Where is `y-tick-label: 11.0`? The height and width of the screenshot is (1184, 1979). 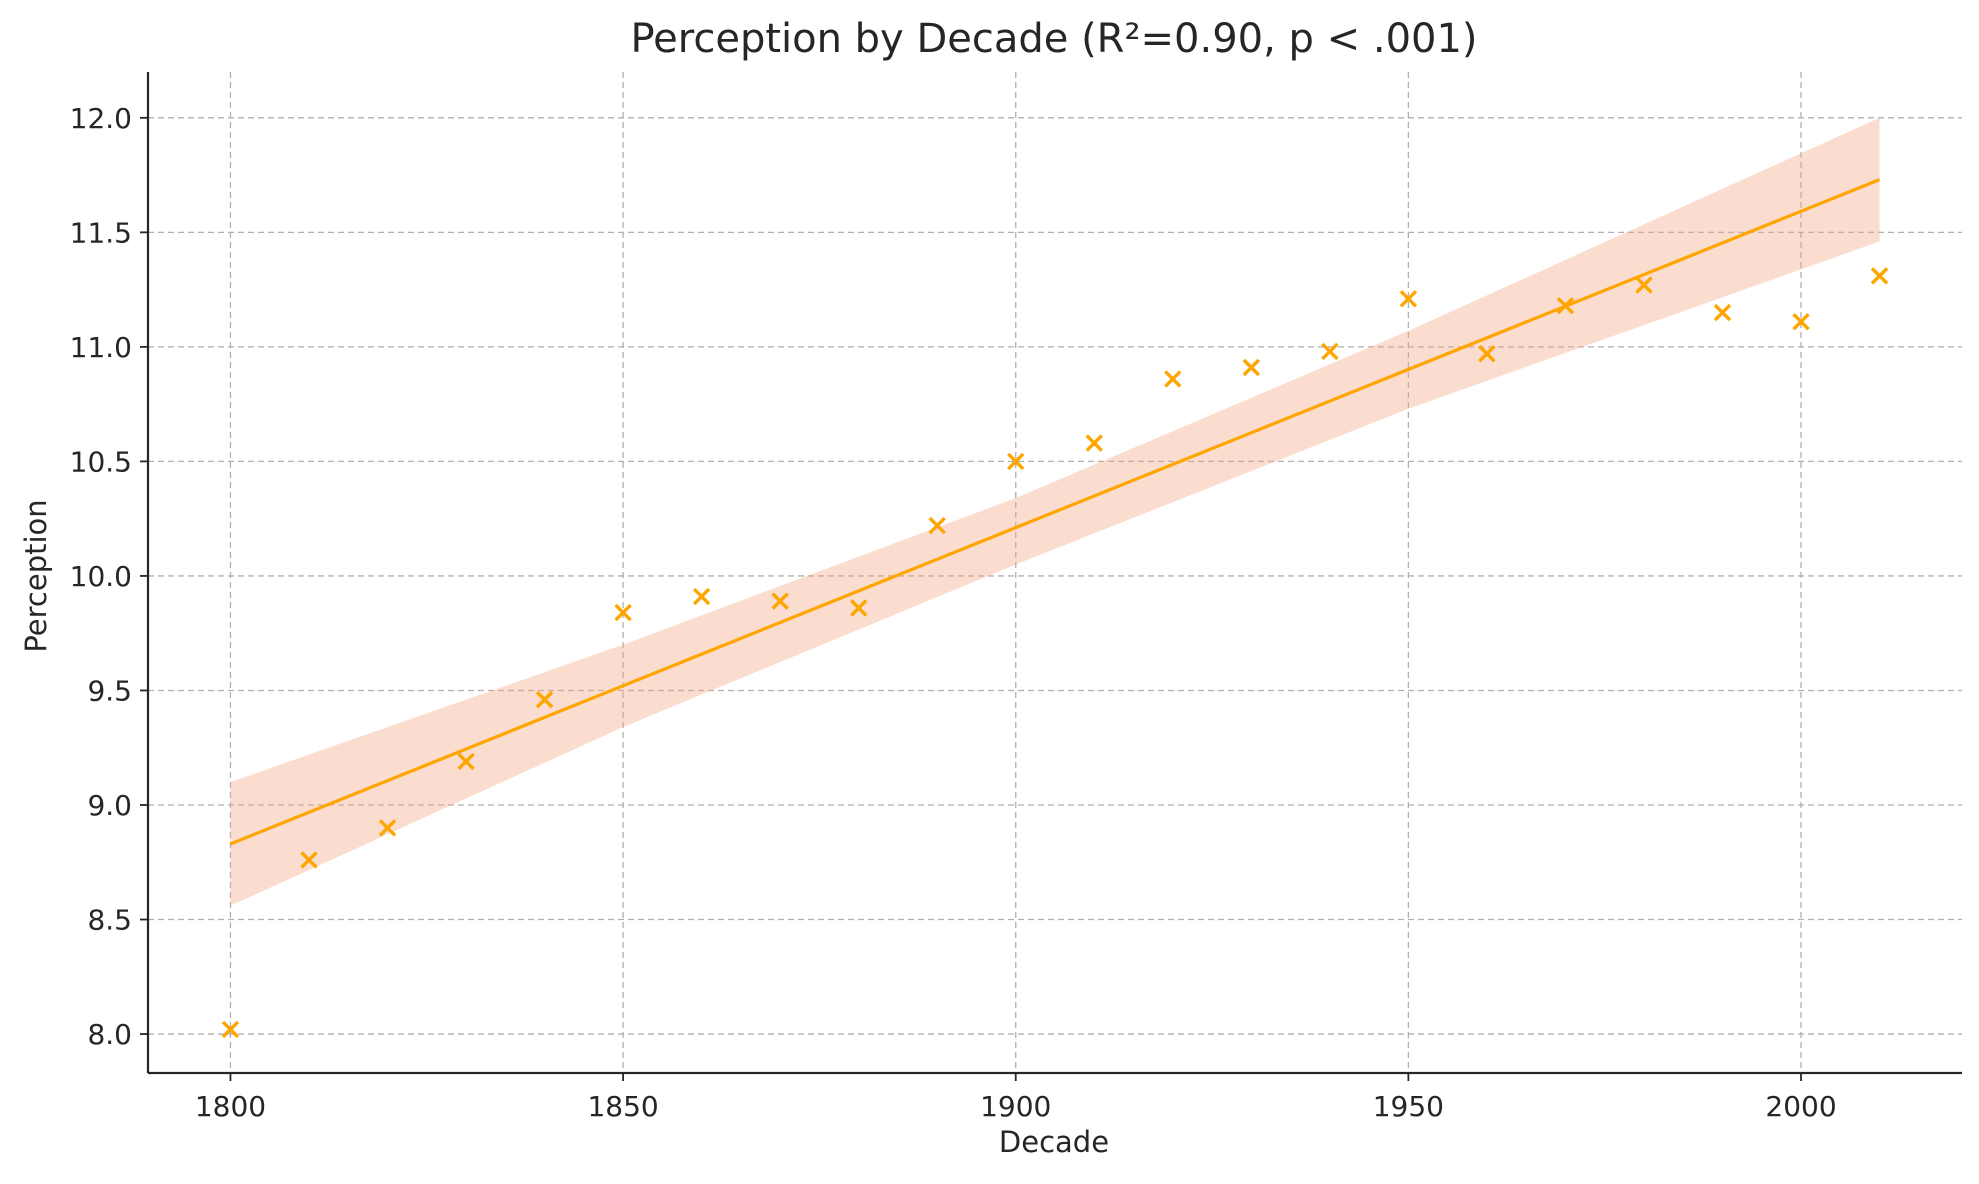
y-tick-label: 11.0 is located at coordinates (101, 347).